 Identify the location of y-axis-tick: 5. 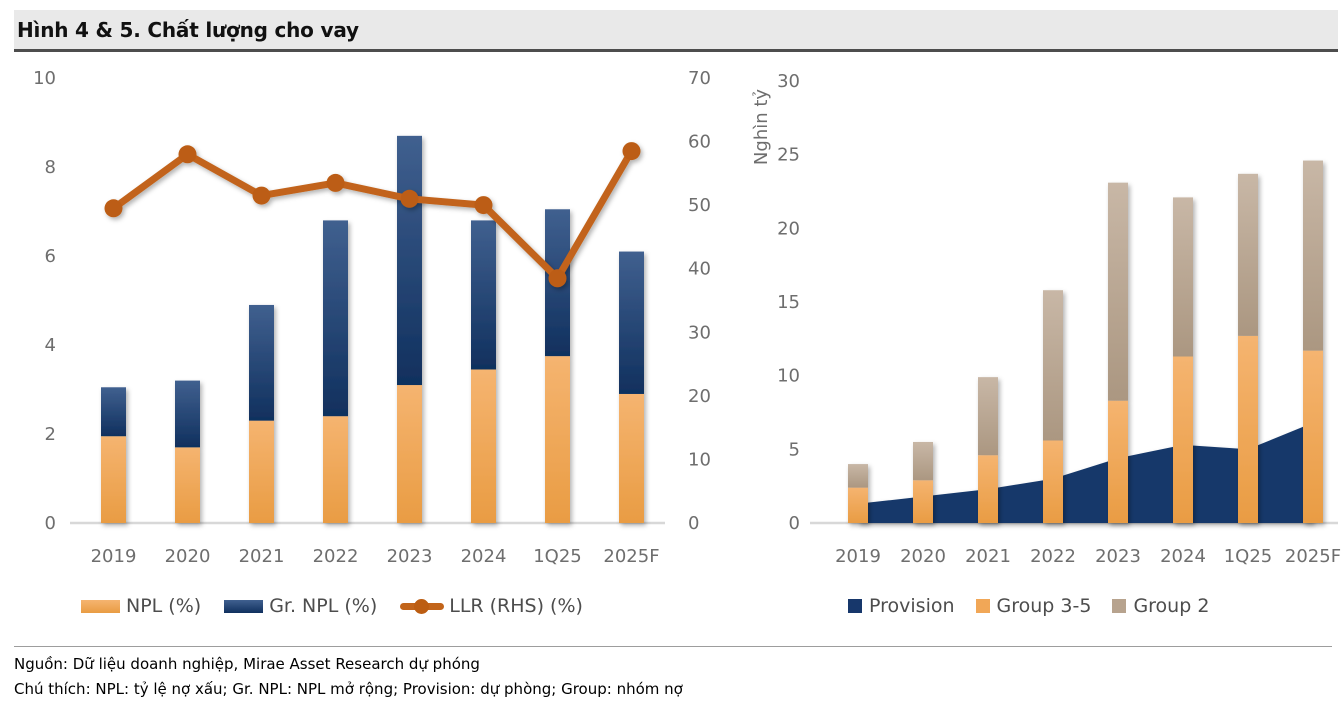
(794, 449).